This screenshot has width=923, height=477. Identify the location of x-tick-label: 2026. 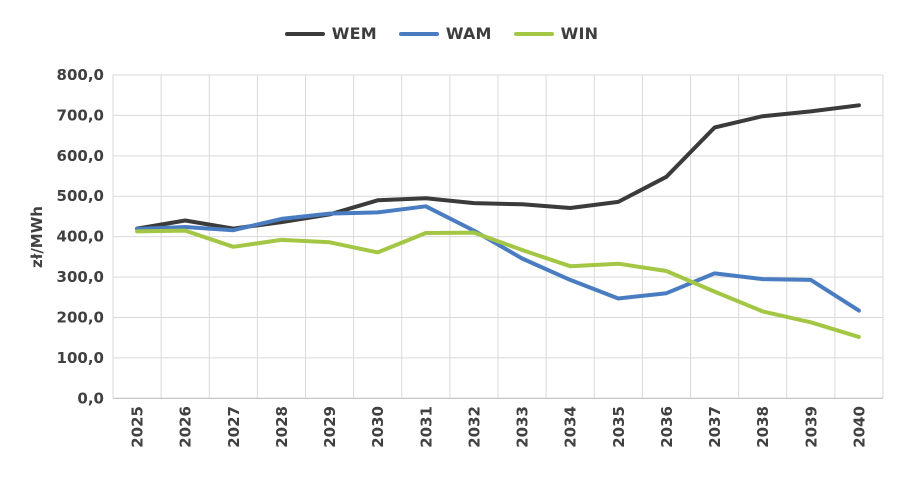
(186, 427).